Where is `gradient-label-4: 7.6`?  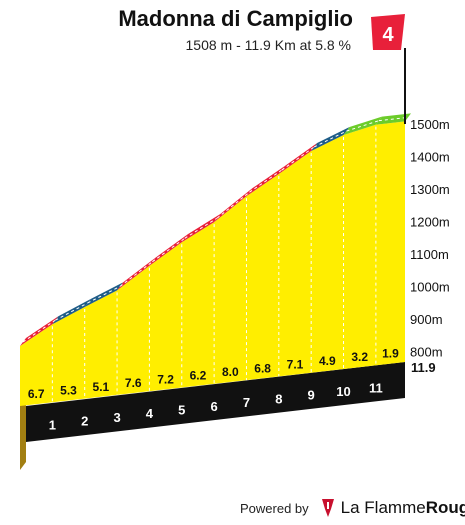 gradient-label-4: 7.6 is located at coordinates (133, 383).